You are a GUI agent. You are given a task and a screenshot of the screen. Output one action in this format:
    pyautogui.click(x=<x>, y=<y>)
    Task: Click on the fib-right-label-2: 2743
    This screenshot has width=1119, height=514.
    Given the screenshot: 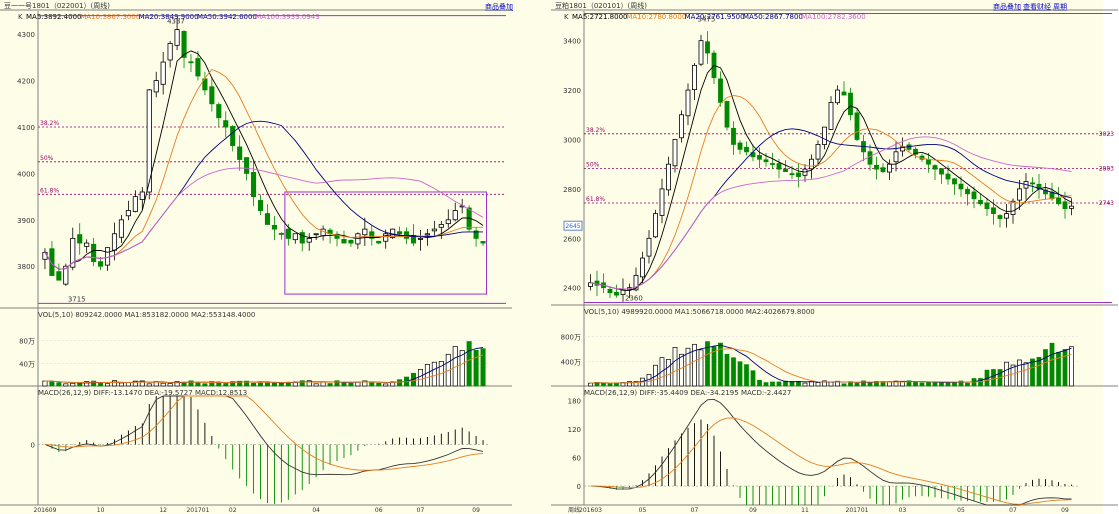 What is the action you would take?
    pyautogui.click(x=1106, y=203)
    